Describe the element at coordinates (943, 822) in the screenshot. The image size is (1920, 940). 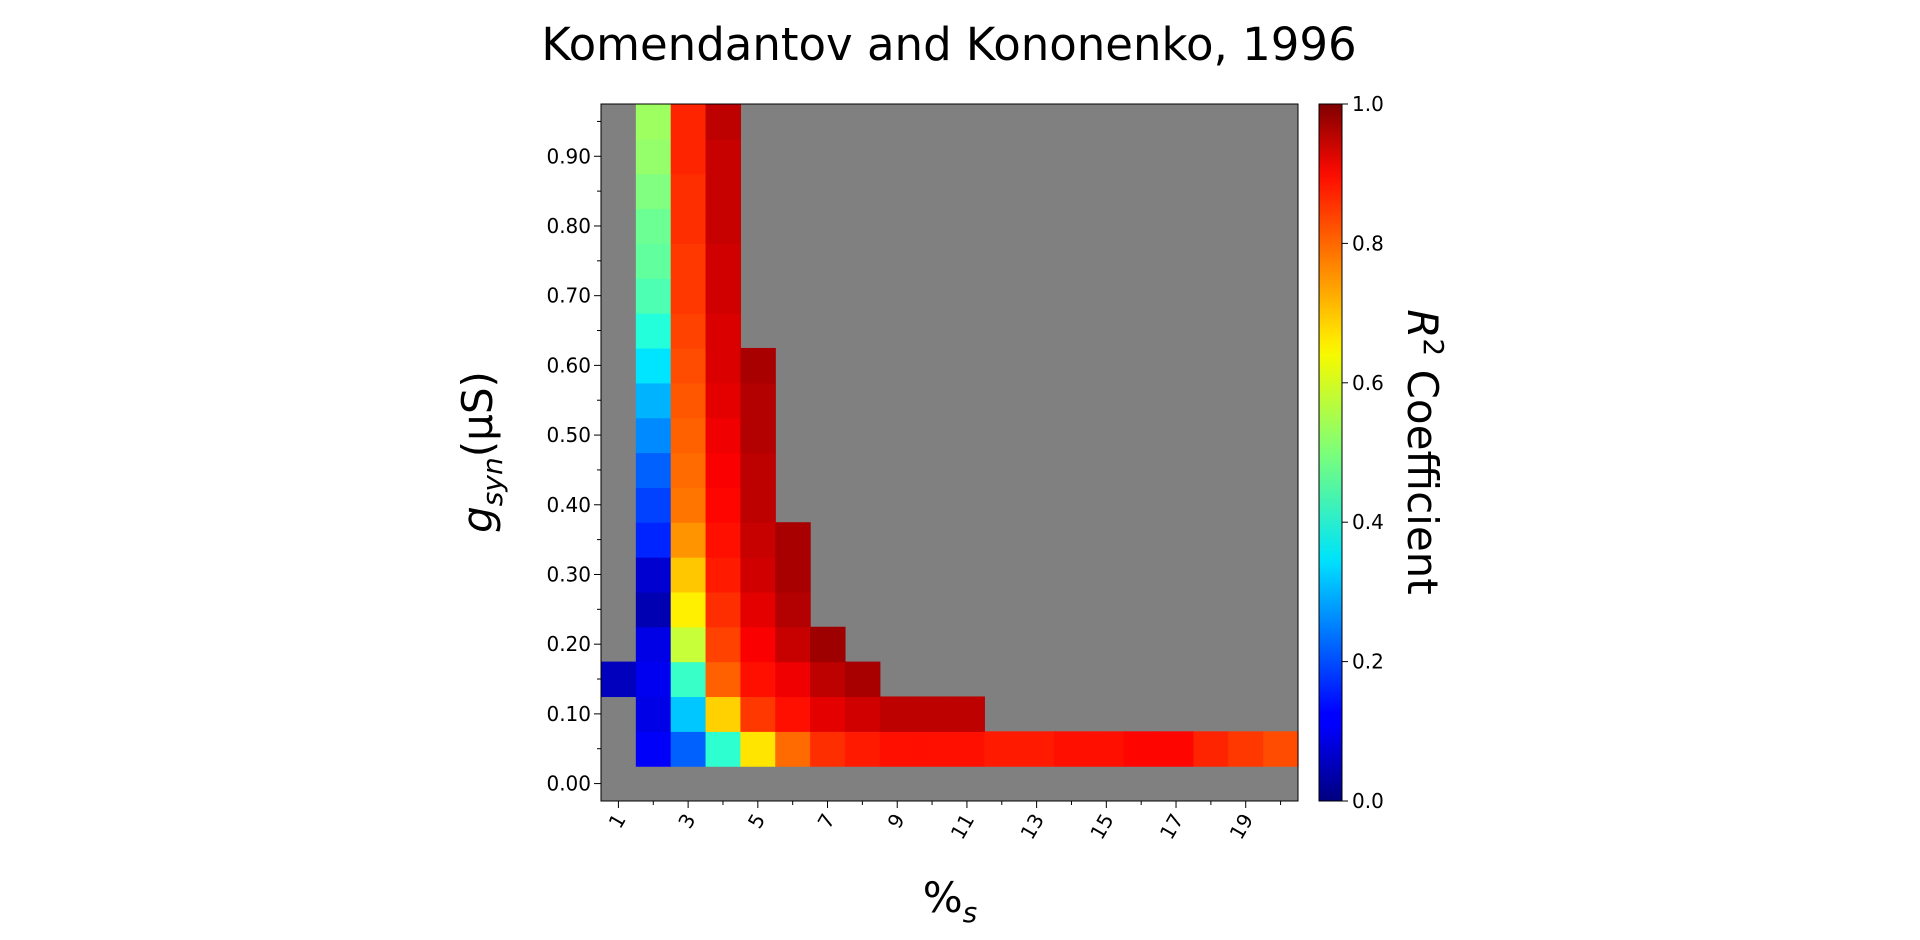
I see `x-axis: 1 3 5 7 9 11 13 15 17 19` at that location.